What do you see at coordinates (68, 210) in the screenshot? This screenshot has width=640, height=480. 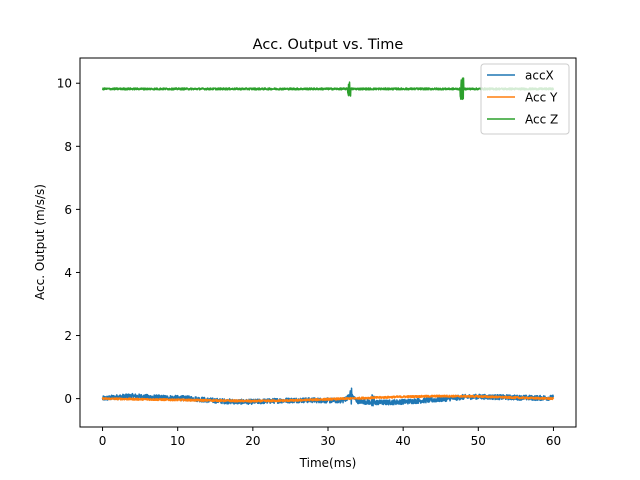 I see `y-tick-label: 6` at bounding box center [68, 210].